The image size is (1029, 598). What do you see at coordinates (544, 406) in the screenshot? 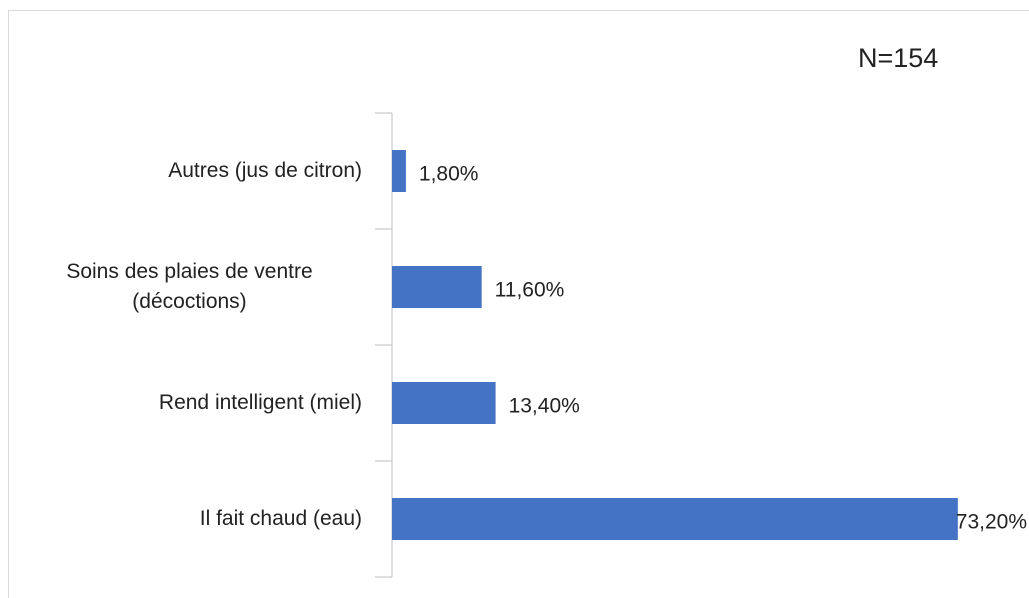
I see `value-label: 13,40%` at bounding box center [544, 406].